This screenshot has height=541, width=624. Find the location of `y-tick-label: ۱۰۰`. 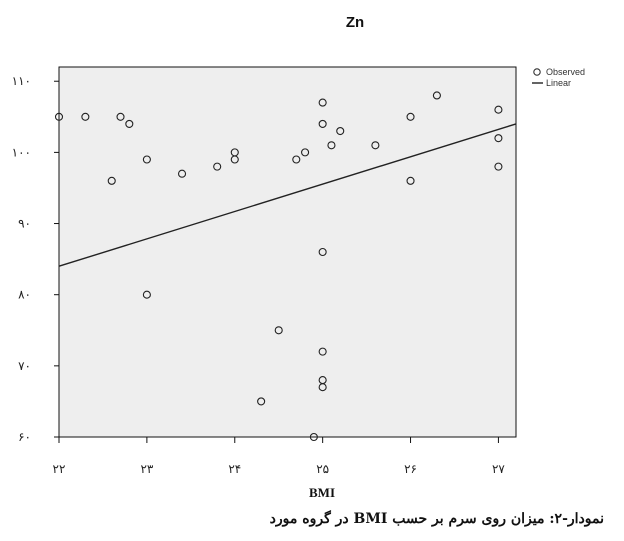

y-tick-label: ۱۰۰ is located at coordinates (21, 152).